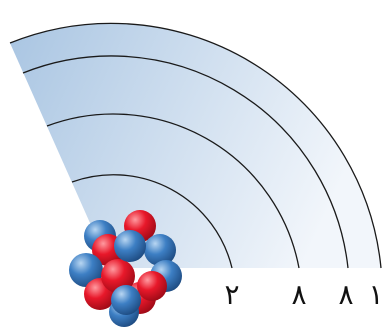  What do you see at coordinates (345, 294) in the screenshot?
I see `shell-label-3: ٨` at bounding box center [345, 294].